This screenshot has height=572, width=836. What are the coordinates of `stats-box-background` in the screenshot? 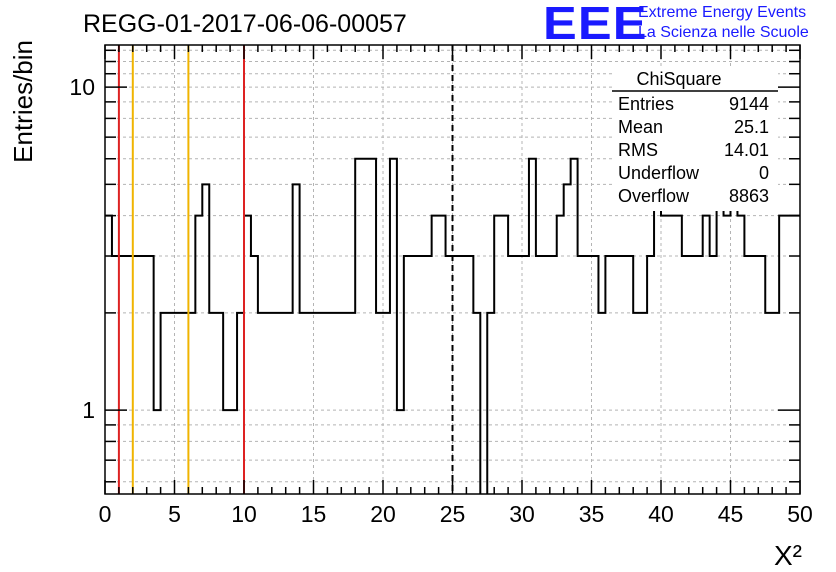 It's located at (695, 139).